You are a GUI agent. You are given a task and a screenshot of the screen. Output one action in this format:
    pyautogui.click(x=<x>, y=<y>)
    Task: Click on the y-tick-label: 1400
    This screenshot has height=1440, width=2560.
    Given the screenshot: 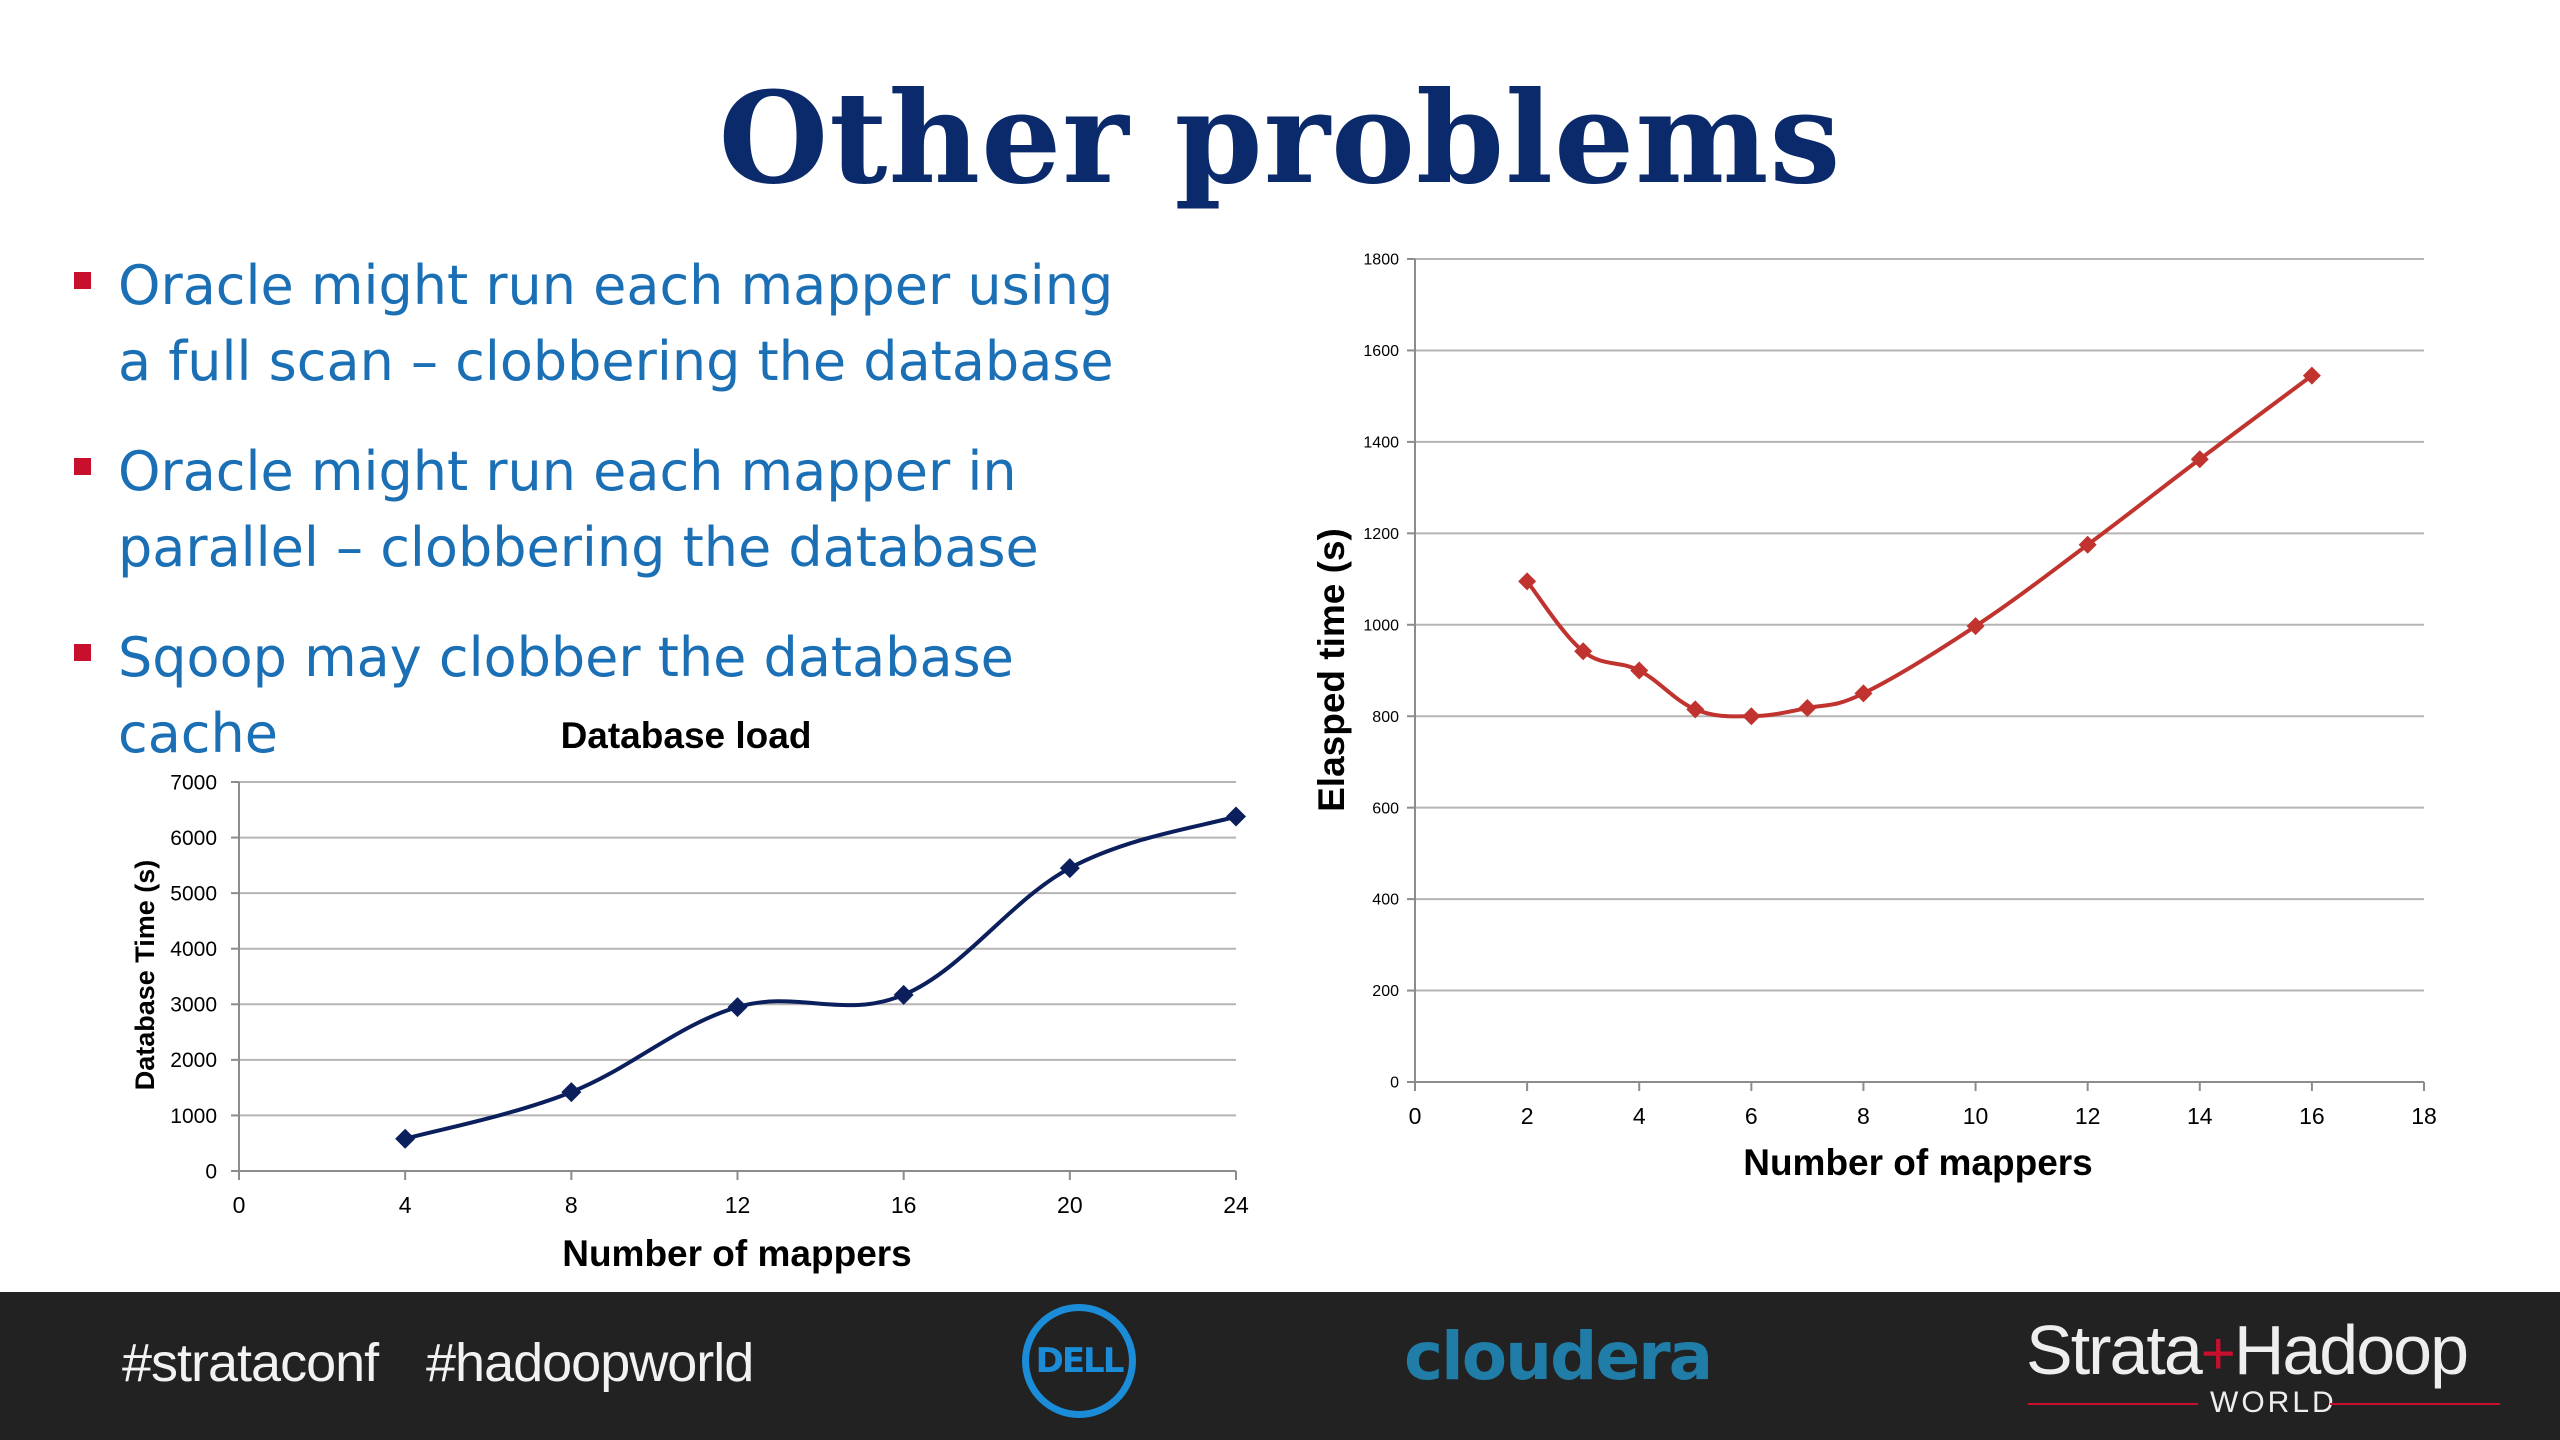 What is the action you would take?
    pyautogui.click(x=1381, y=442)
    